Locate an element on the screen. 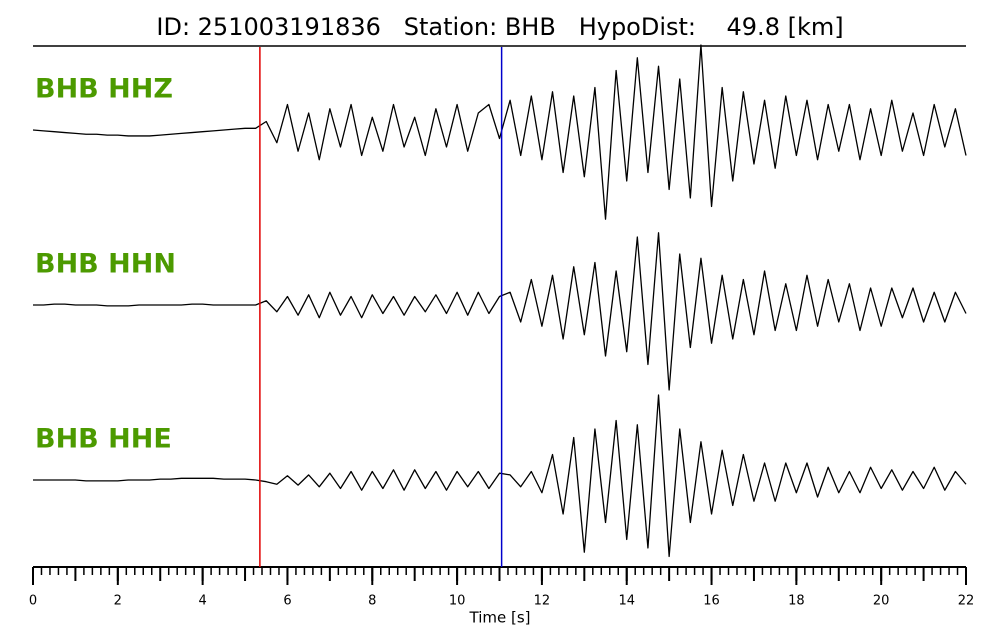  x-tick-label: 20 is located at coordinates (881, 601).